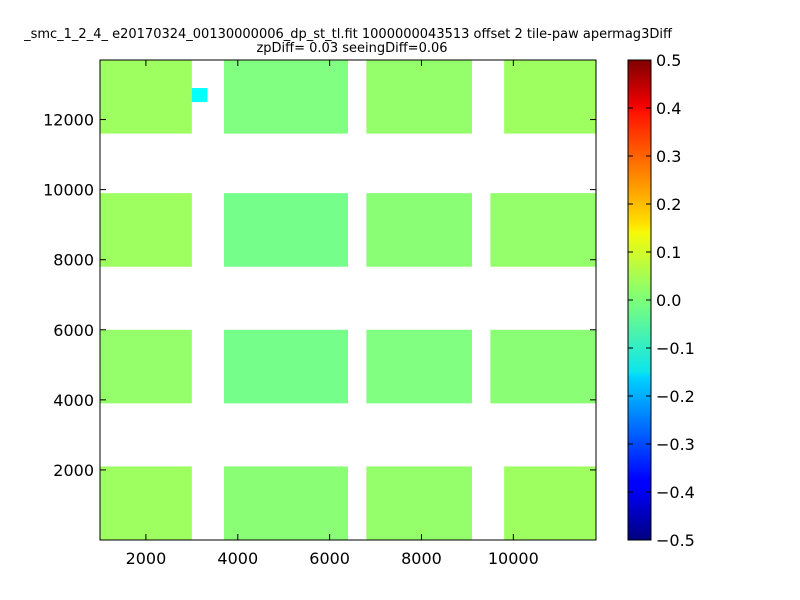 The height and width of the screenshot is (600, 800). What do you see at coordinates (73, 260) in the screenshot?
I see `y-tick-label: 8000` at bounding box center [73, 260].